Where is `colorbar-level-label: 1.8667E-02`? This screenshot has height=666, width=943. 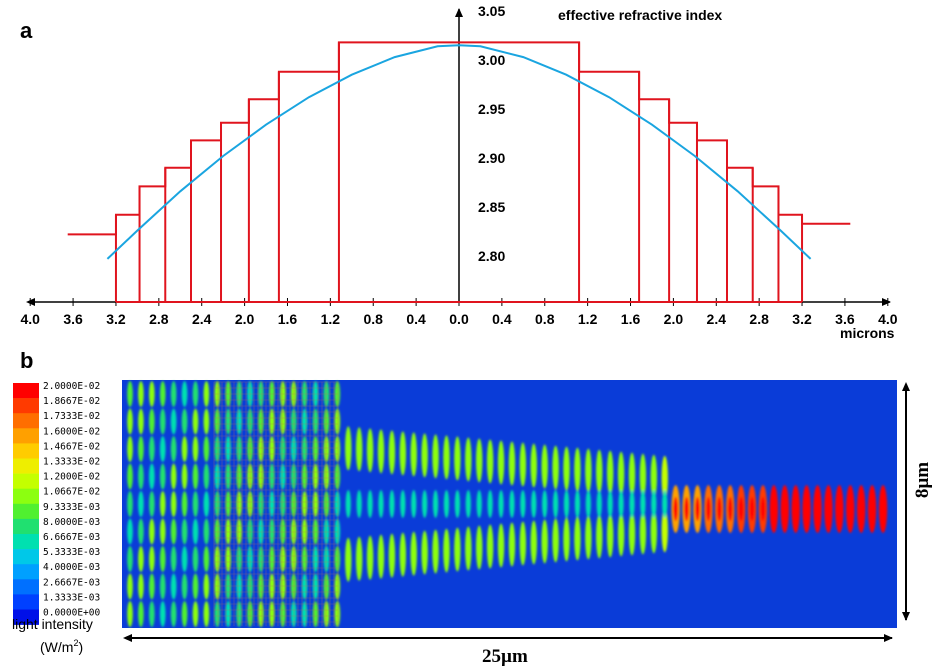 colorbar-level-label: 1.8667E-02 is located at coordinates (71, 401).